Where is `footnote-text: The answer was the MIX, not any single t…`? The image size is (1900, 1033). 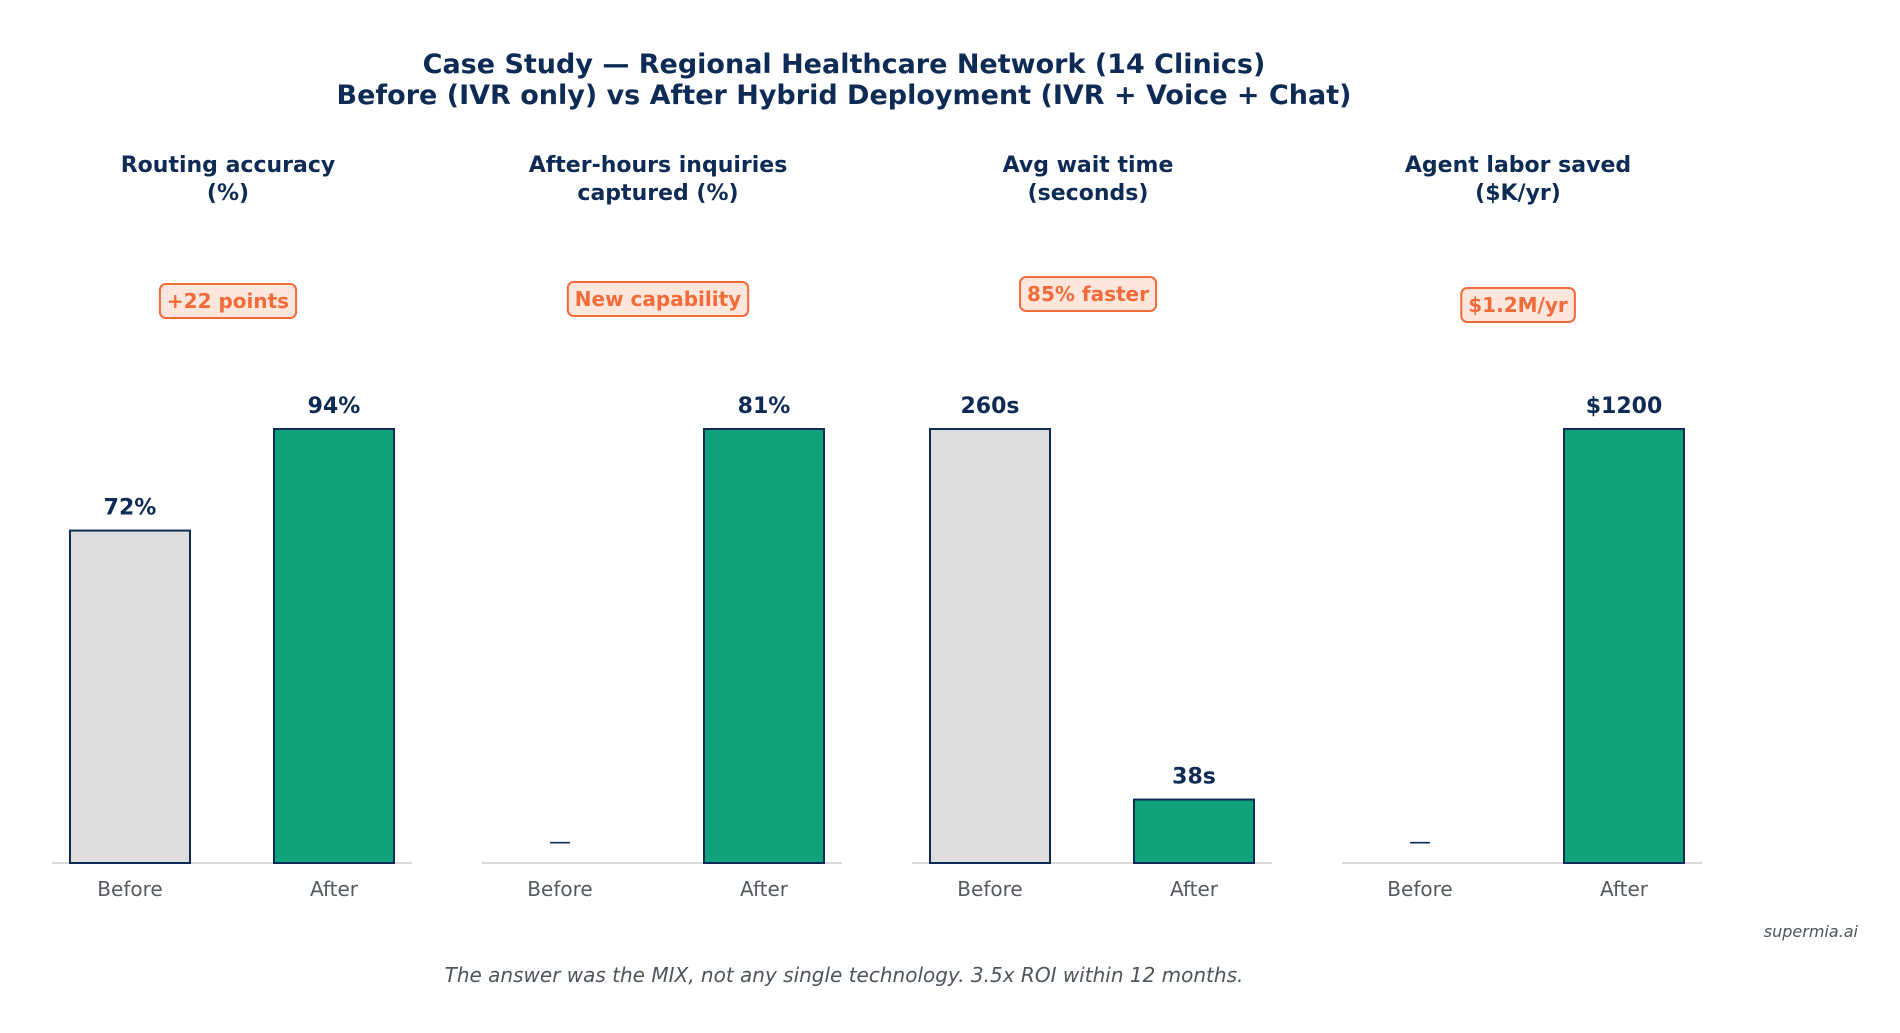 footnote-text: The answer was the MIX, not any single t… is located at coordinates (844, 975).